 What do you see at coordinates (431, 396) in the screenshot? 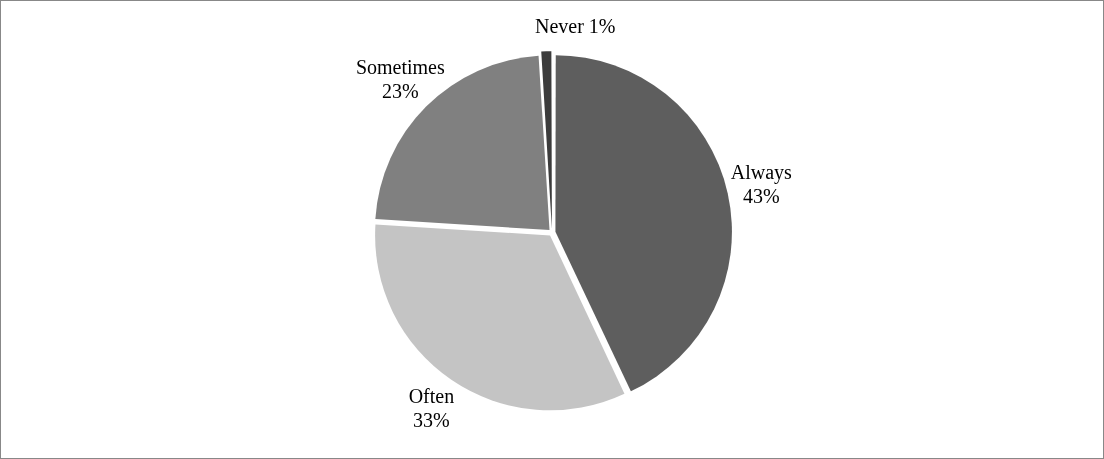
I see `slice-label: Often` at bounding box center [431, 396].